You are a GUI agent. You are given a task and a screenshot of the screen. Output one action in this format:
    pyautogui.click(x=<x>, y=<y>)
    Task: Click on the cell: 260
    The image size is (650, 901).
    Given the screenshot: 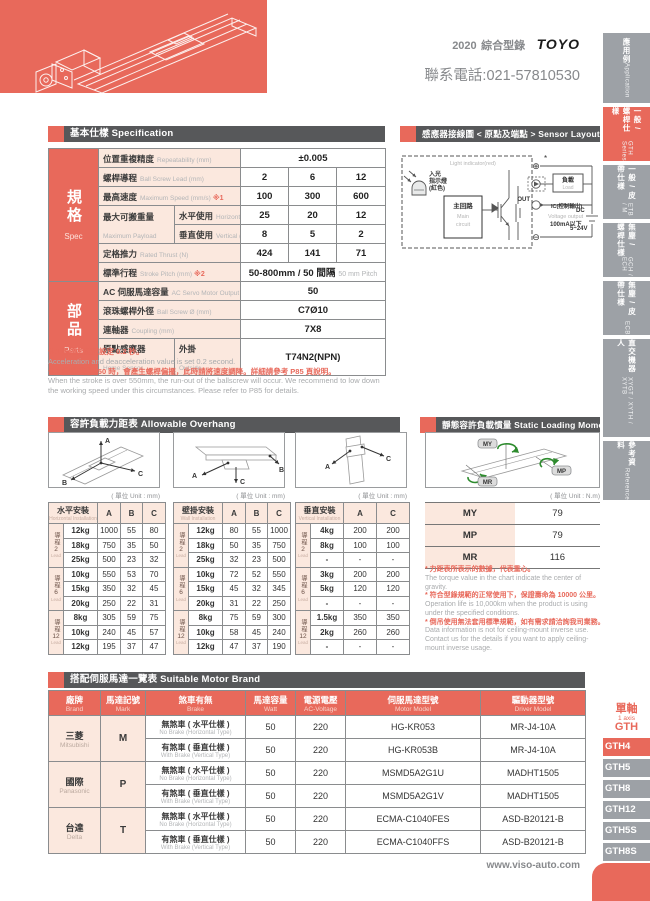 What is the action you would take?
    pyautogui.click(x=393, y=632)
    